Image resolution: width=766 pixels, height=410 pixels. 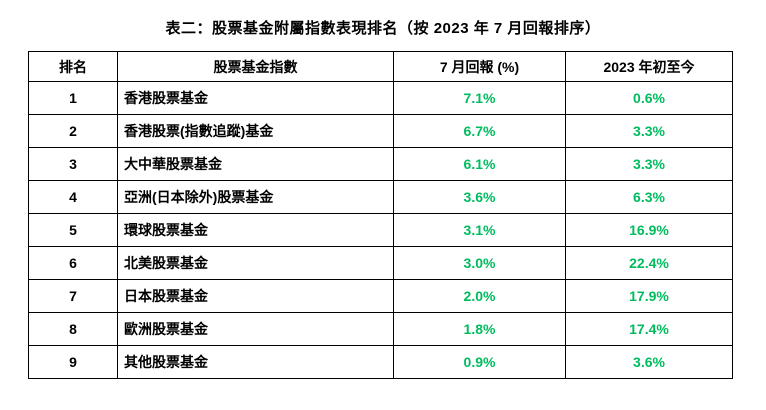 I want to click on july-return-cell: 1.8%, so click(x=479, y=329).